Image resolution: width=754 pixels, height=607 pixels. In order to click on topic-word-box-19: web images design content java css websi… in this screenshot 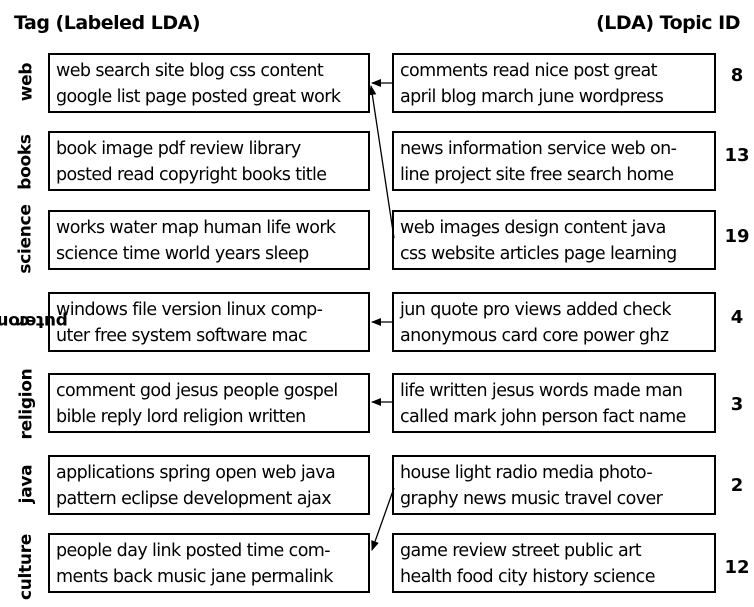, I will do `click(554, 240)`.